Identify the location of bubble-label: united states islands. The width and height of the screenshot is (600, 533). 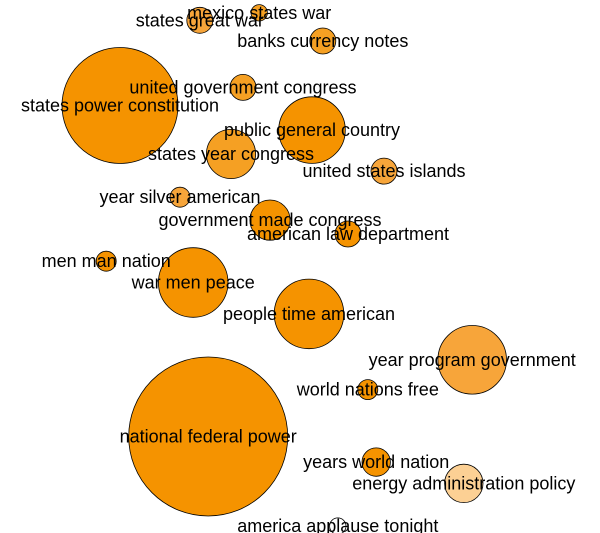
(383, 171).